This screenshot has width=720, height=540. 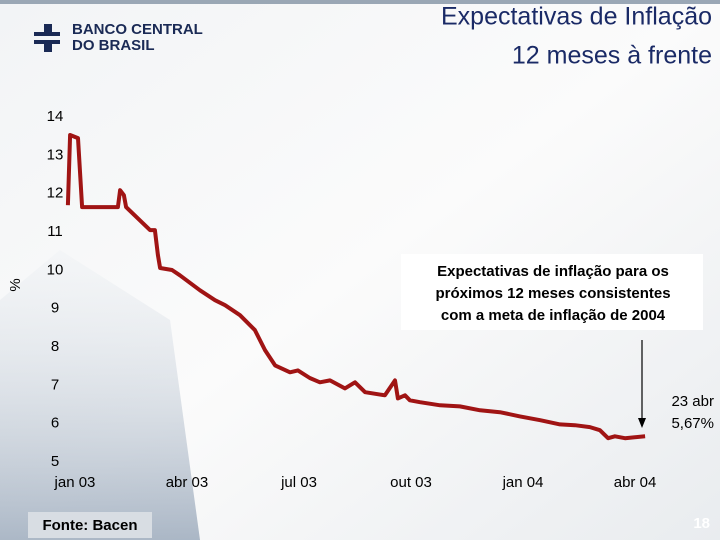 I want to click on logo-mark, so click(x=47, y=38).